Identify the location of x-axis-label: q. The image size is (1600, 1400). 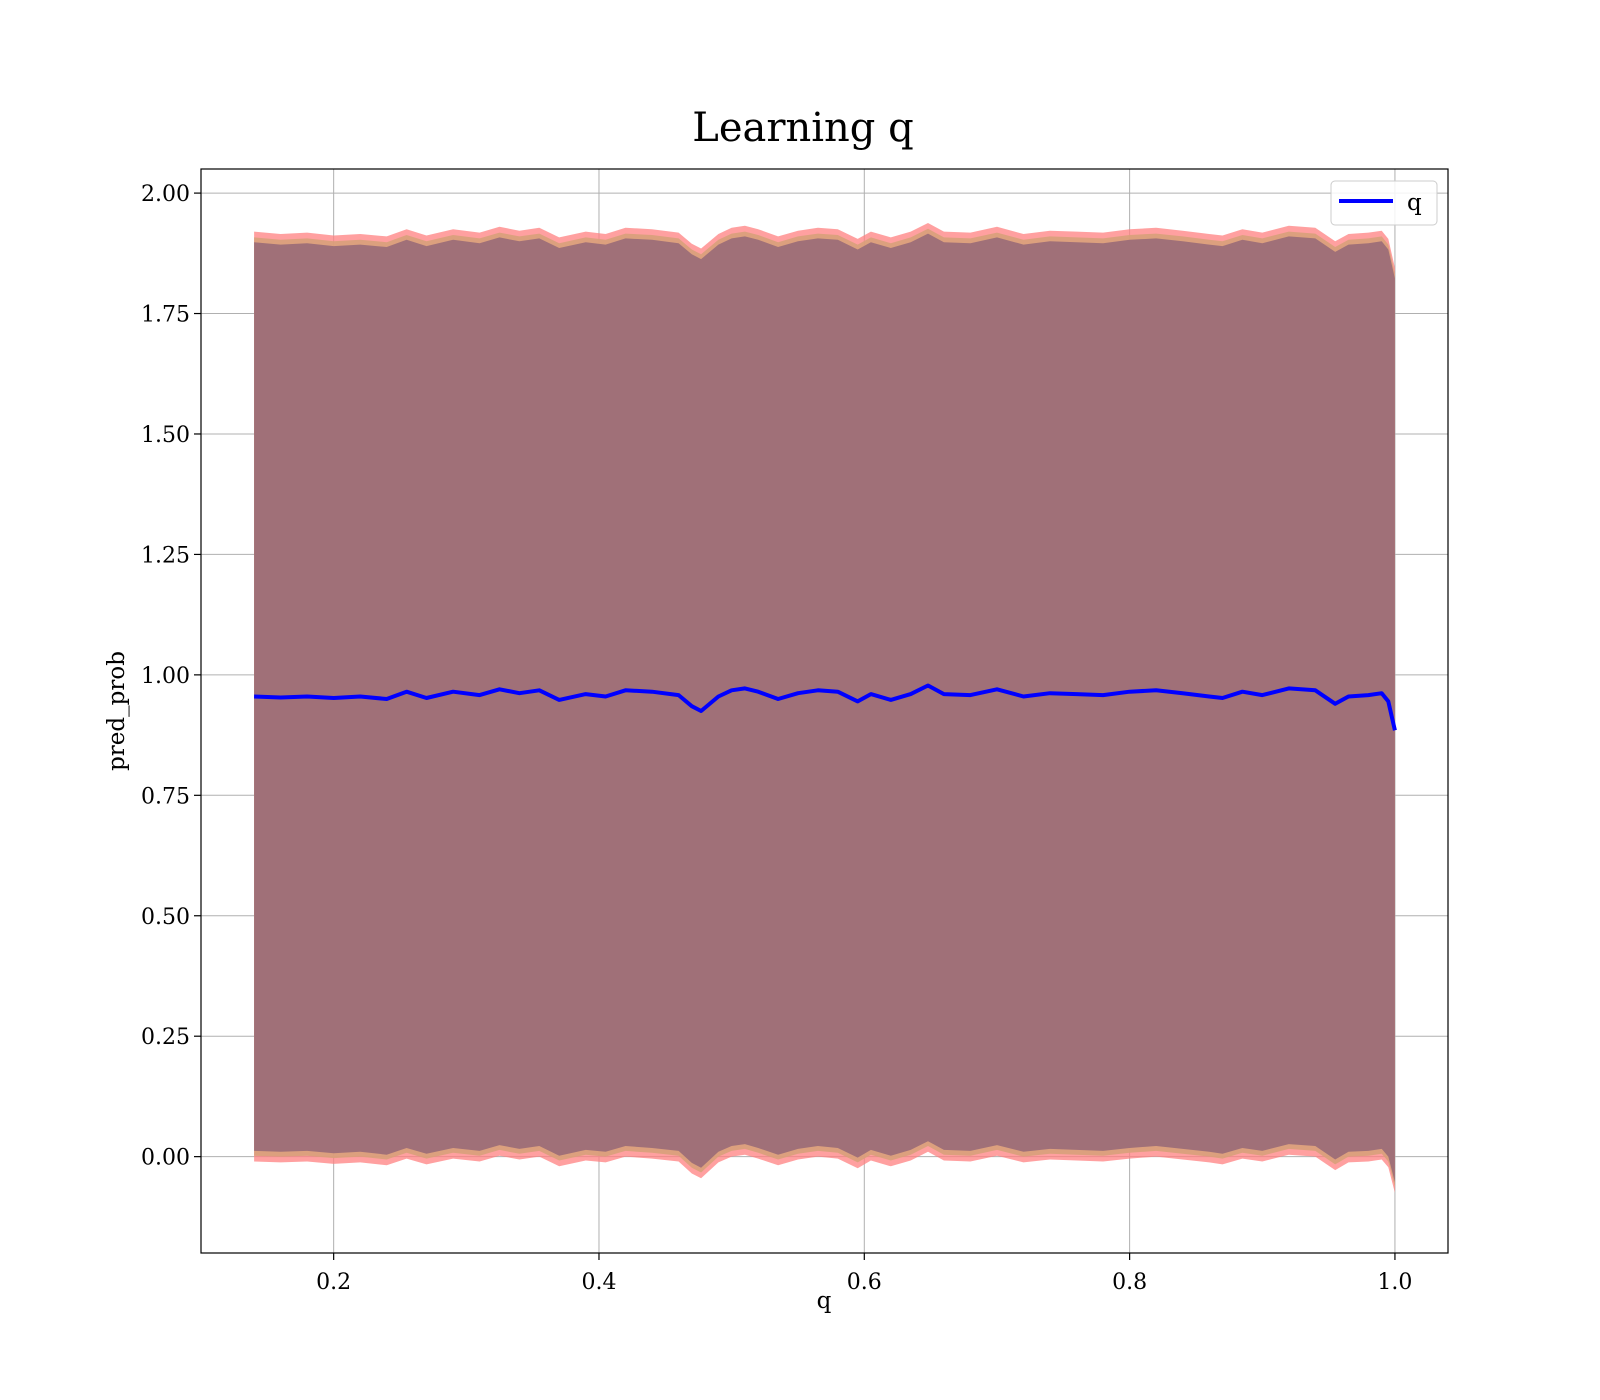
(824, 1301).